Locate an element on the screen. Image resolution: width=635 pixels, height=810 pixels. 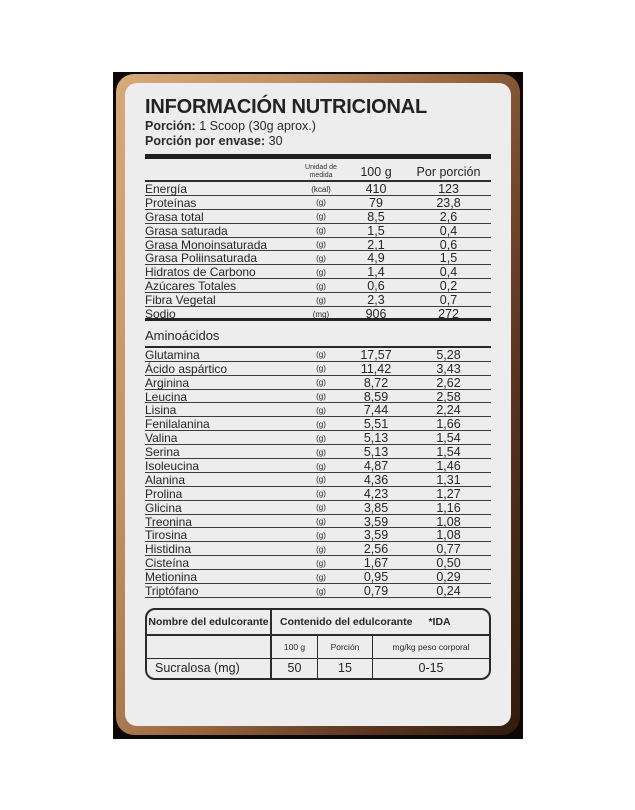
amino-acid-per-portion: 2,58 is located at coordinates (448, 396).